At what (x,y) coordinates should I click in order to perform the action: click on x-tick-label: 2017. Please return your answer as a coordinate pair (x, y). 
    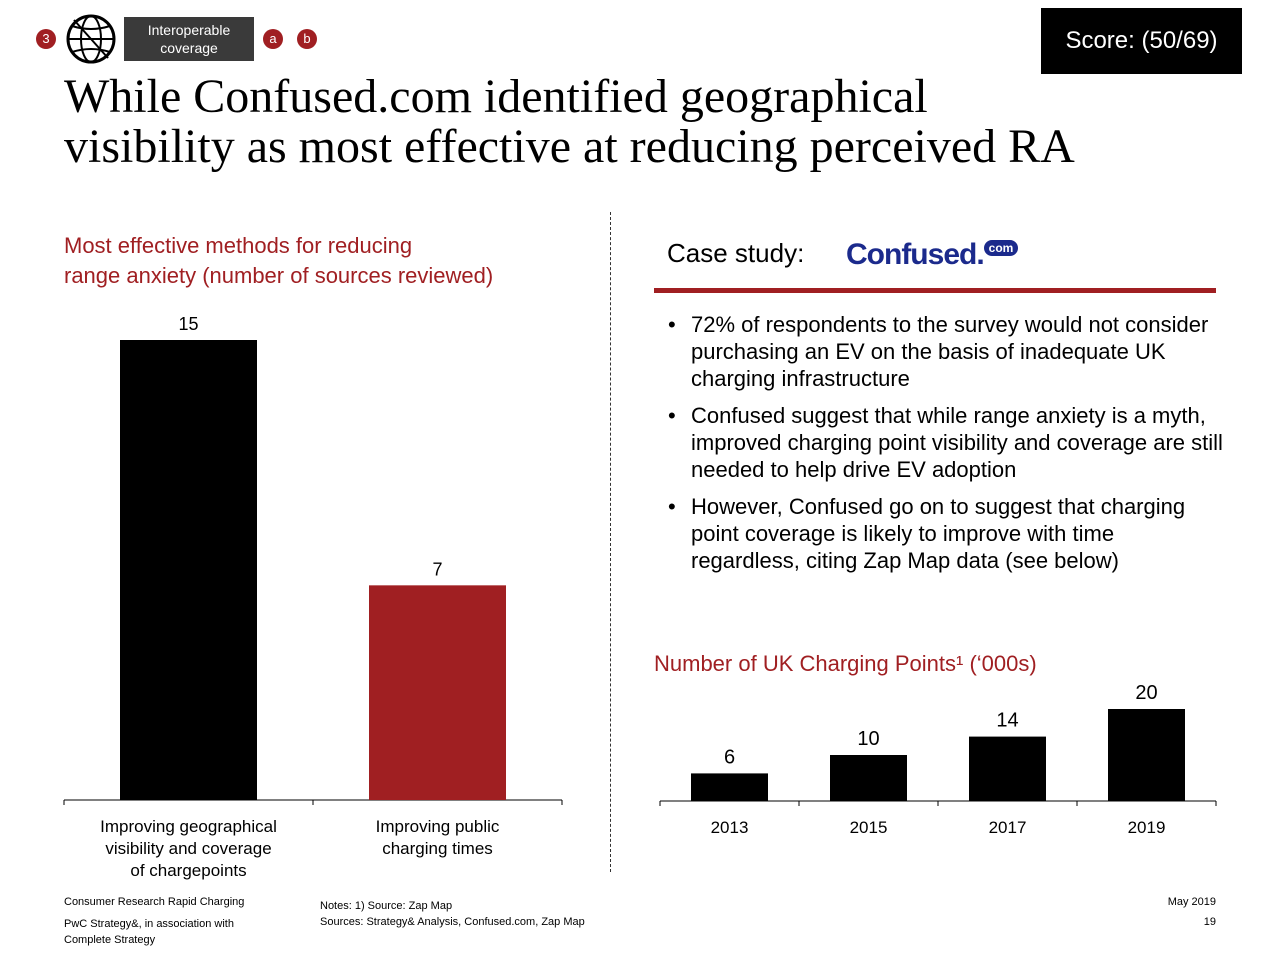
    Looking at the image, I should click on (1008, 827).